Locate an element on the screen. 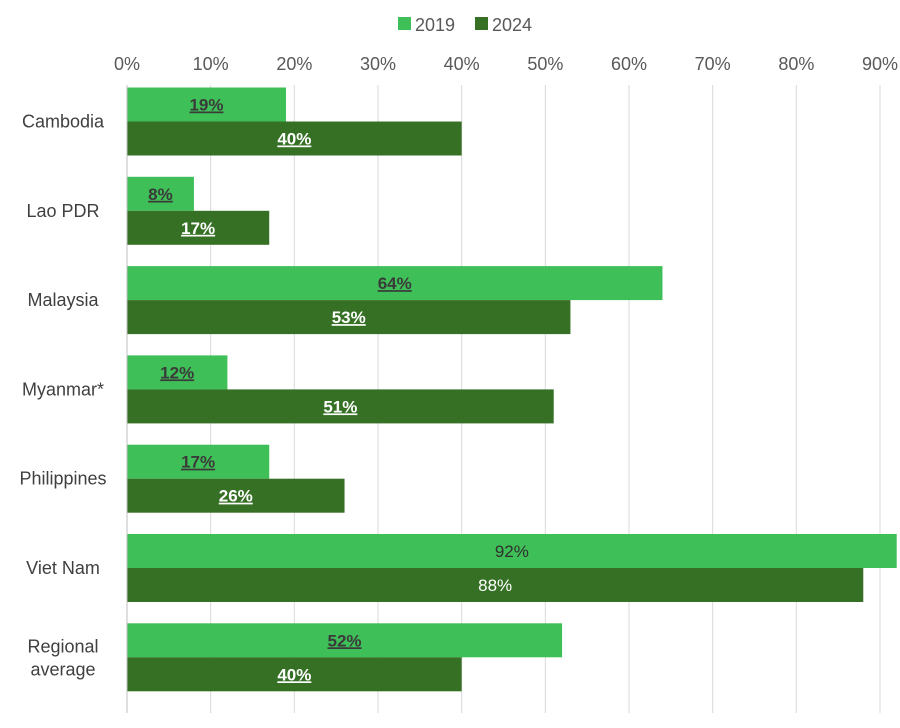 The height and width of the screenshot is (728, 900). x-axis-tick-labels: 0% 10% 20% 30% 40% 50% 60% 70% 80% 90% is located at coordinates (506, 64).